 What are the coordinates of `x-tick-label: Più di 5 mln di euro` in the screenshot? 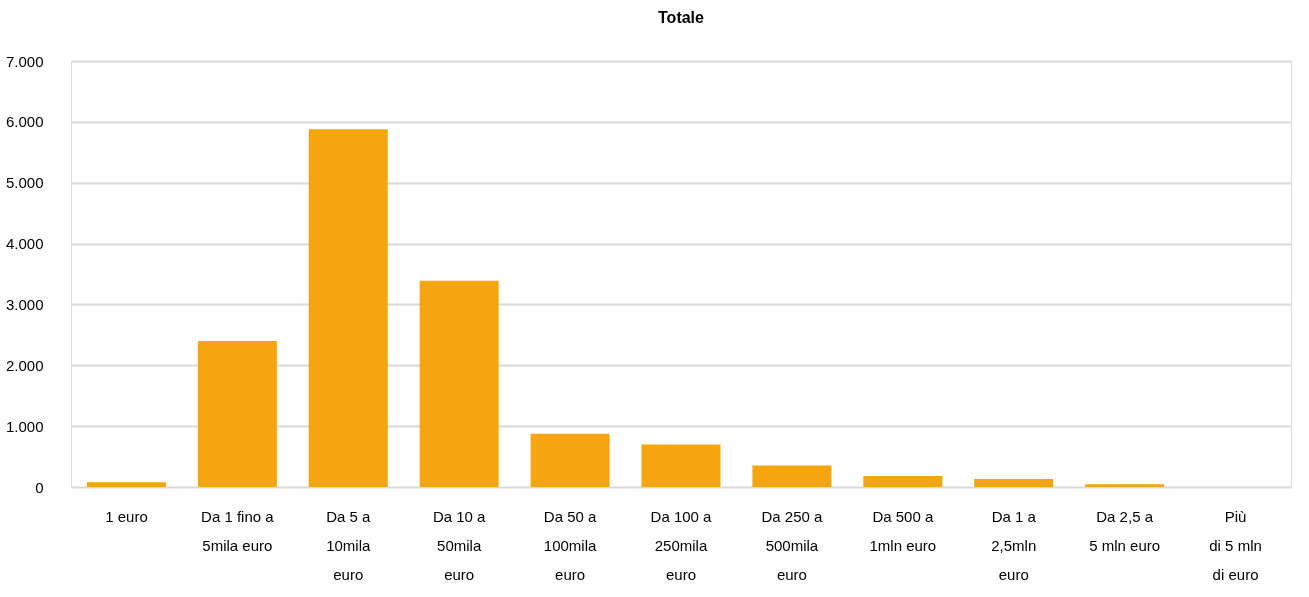 It's located at (1235, 545).